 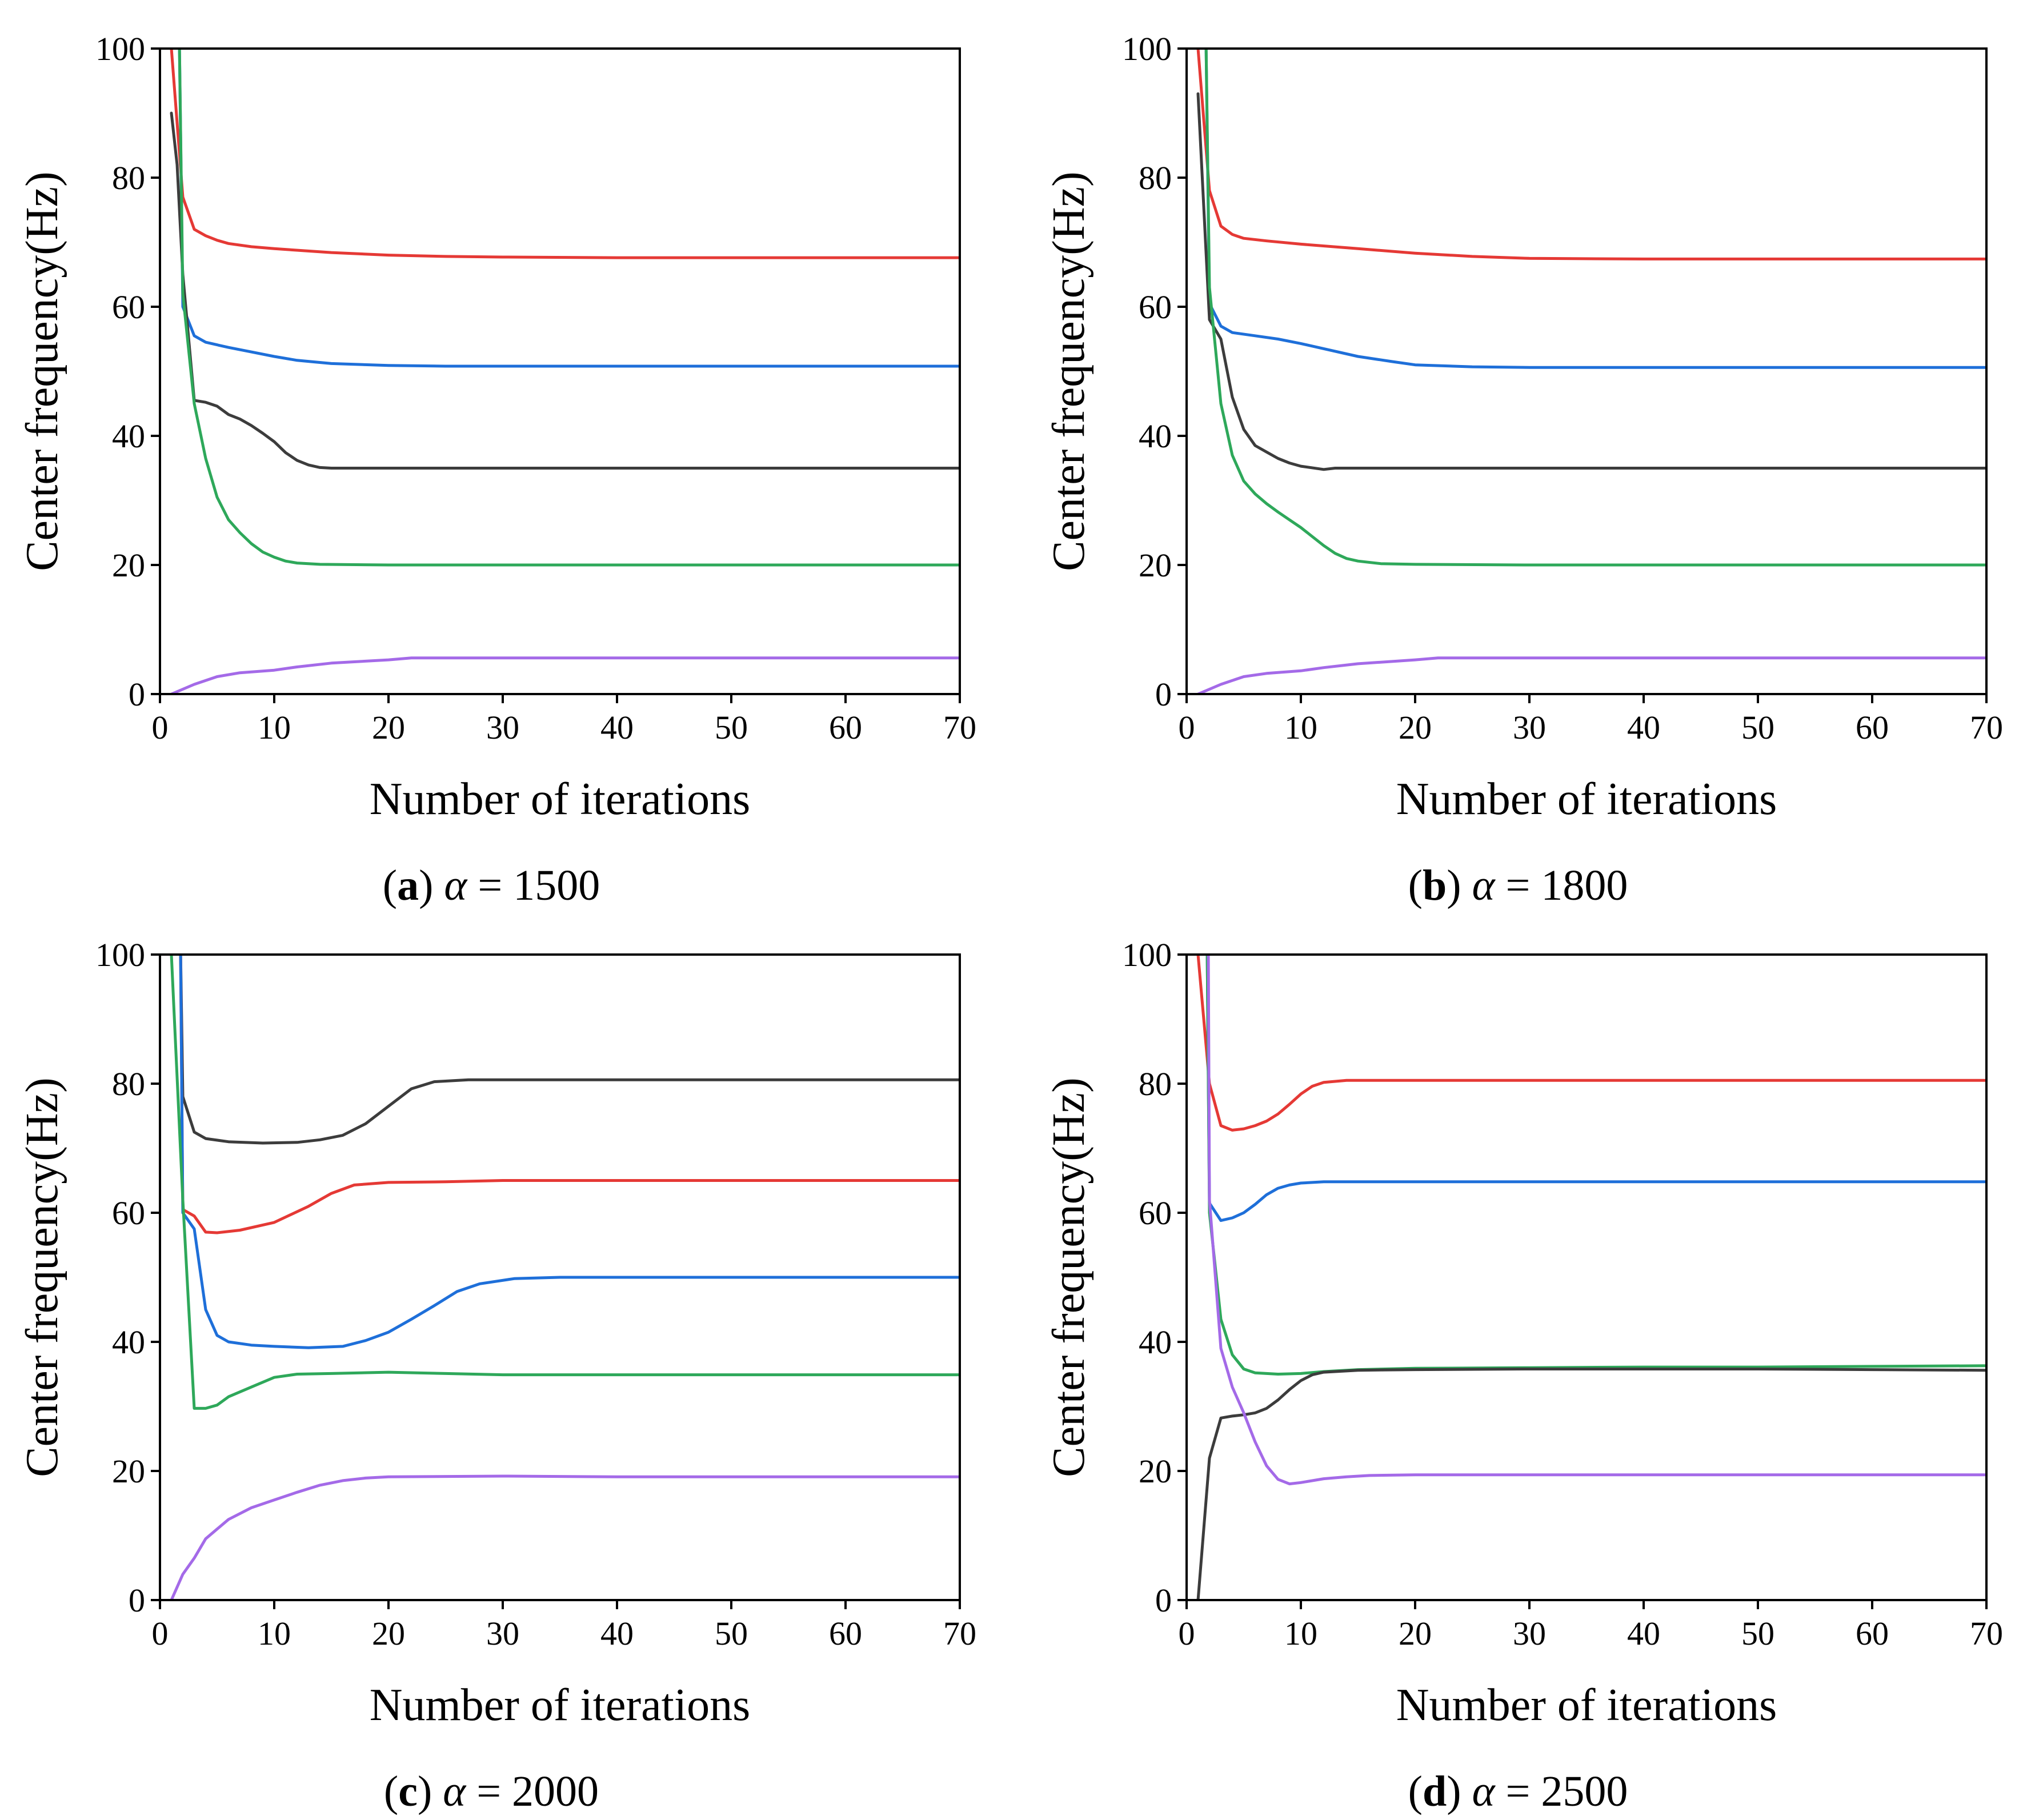 What do you see at coordinates (1562, 1791) in the screenshot?
I see `caption-alpha-value: = 2500` at bounding box center [1562, 1791].